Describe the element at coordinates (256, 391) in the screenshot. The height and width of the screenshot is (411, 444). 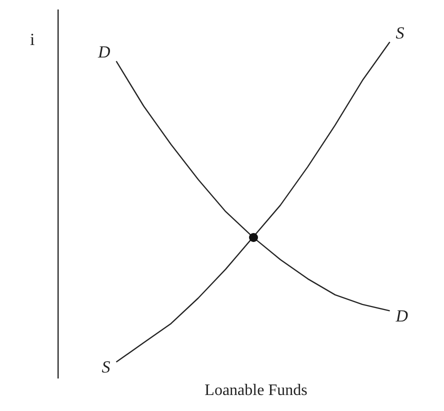
I see `x-axis-title: Loanable Funds` at that location.